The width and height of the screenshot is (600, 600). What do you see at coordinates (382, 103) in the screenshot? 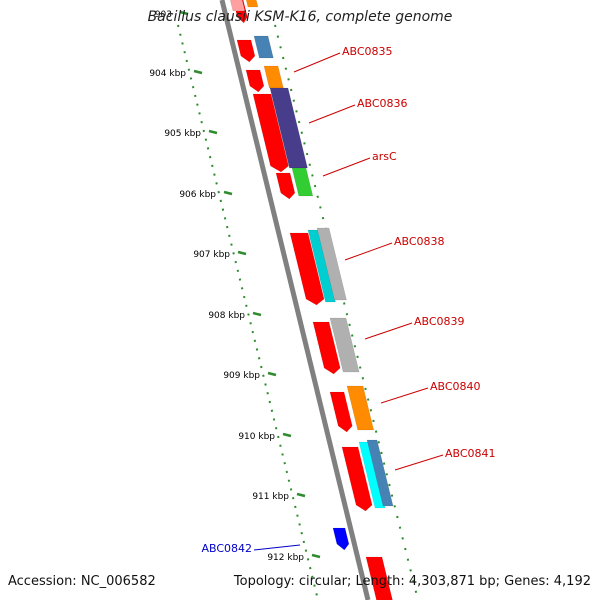
I see `gene-label: ABC0836` at bounding box center [382, 103].